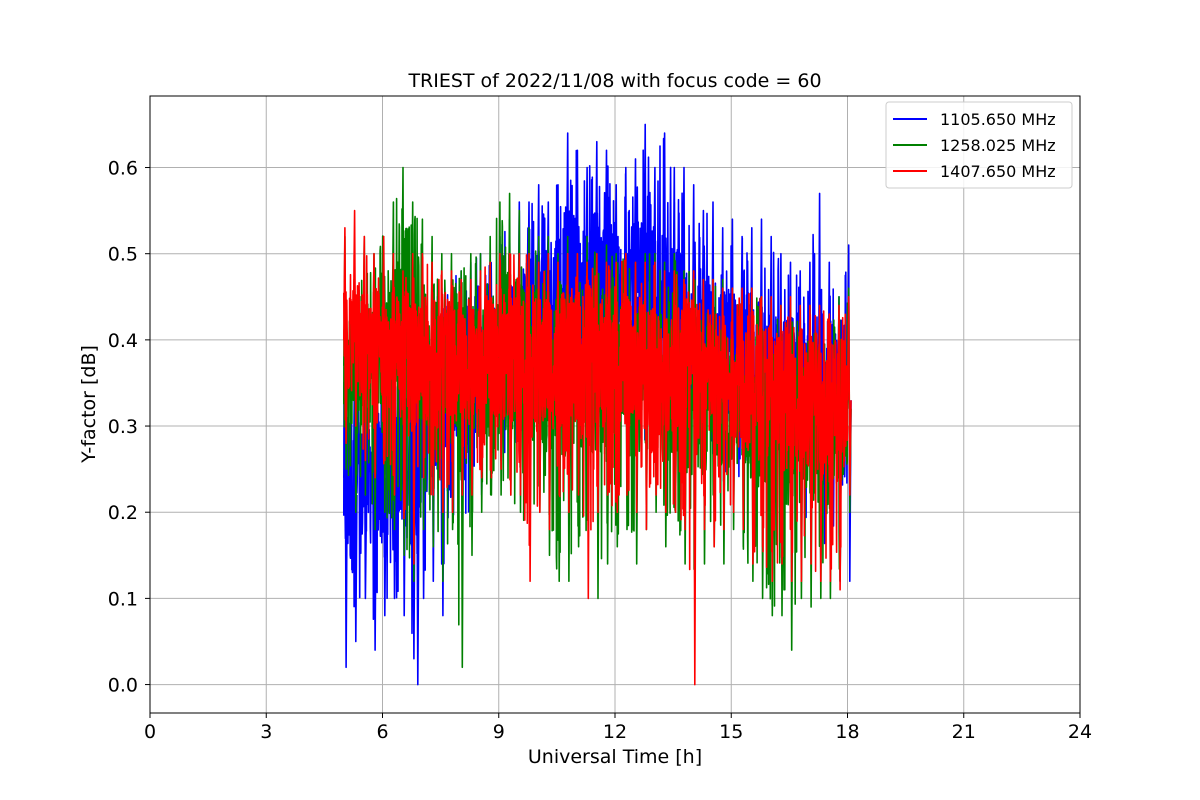 This screenshot has height=800, width=1200. What do you see at coordinates (615, 732) in the screenshot?
I see `x-tick-label: 12` at bounding box center [615, 732].